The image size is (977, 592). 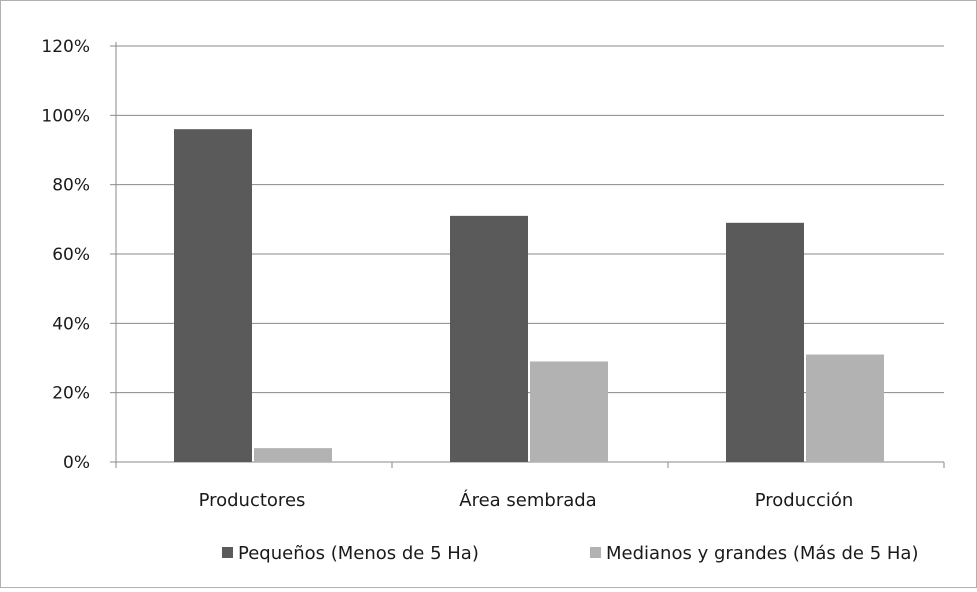 I want to click on y-tick-label: 40%, so click(x=71, y=324).